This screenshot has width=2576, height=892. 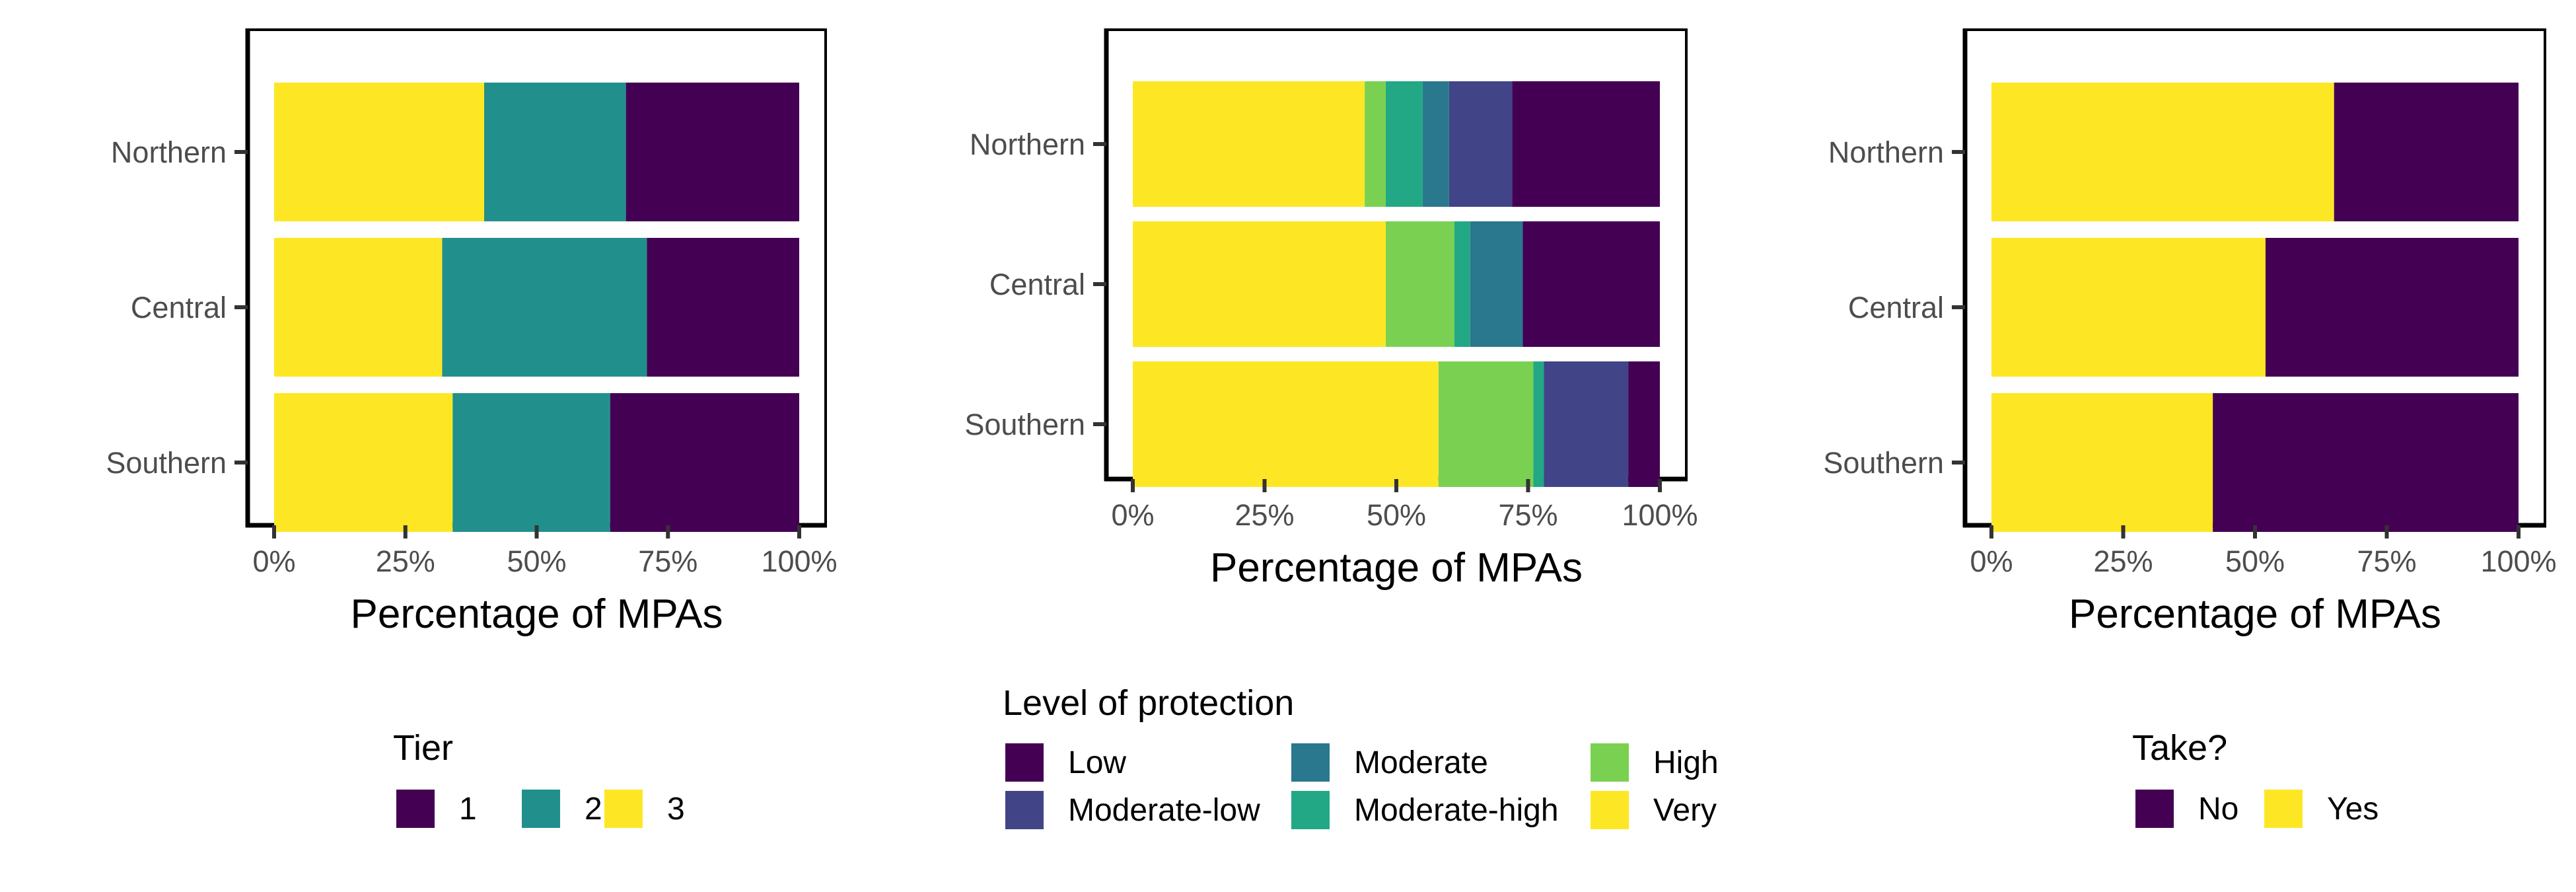 What do you see at coordinates (2321, 809) in the screenshot?
I see `legend-item: Yes` at bounding box center [2321, 809].